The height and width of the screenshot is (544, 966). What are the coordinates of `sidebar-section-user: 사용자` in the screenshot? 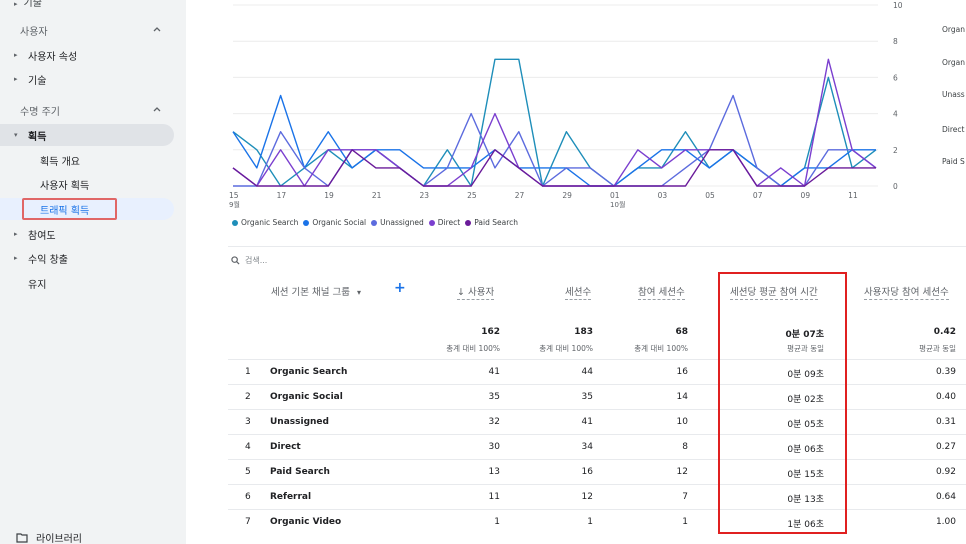 It's located at (91, 30).